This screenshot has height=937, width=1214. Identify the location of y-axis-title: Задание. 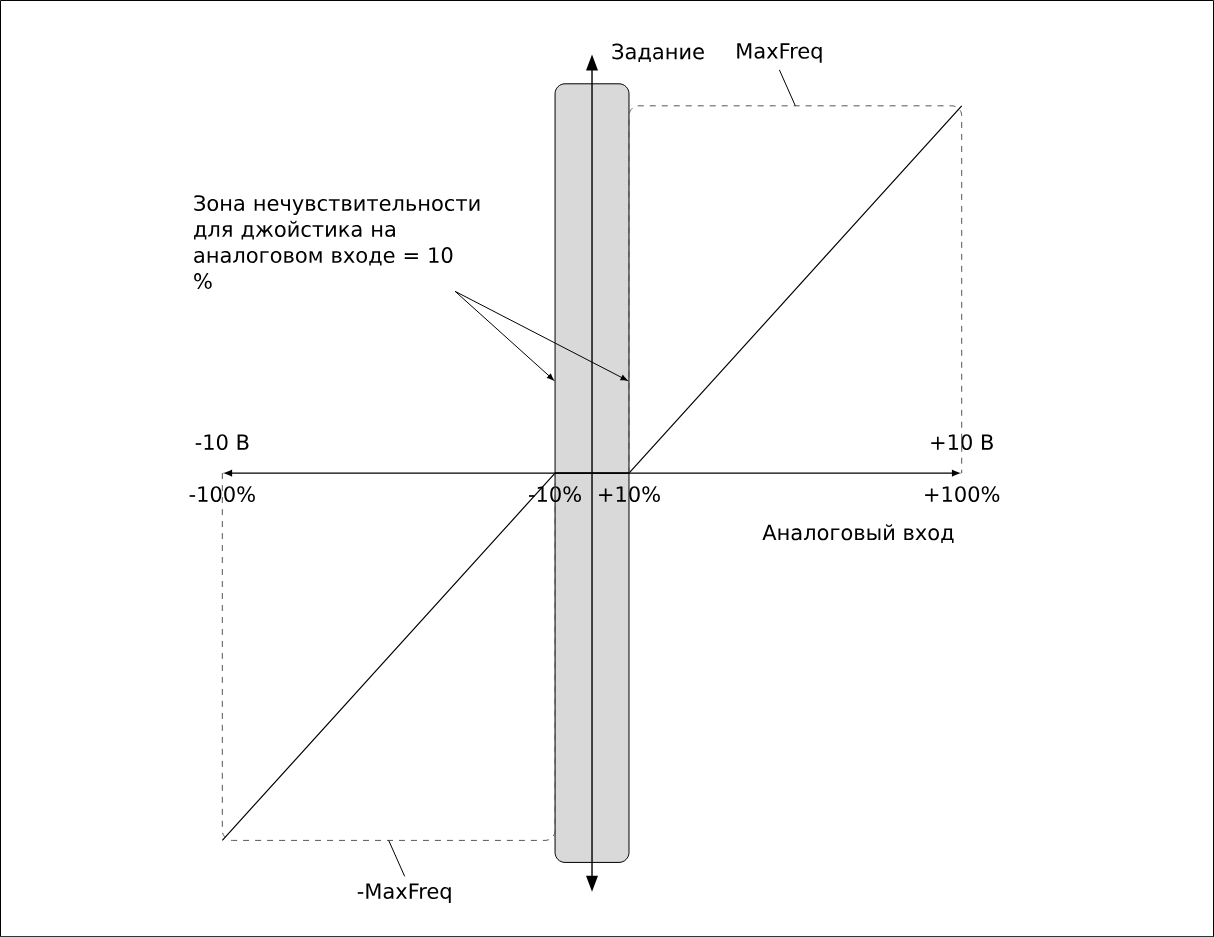
(658, 52).